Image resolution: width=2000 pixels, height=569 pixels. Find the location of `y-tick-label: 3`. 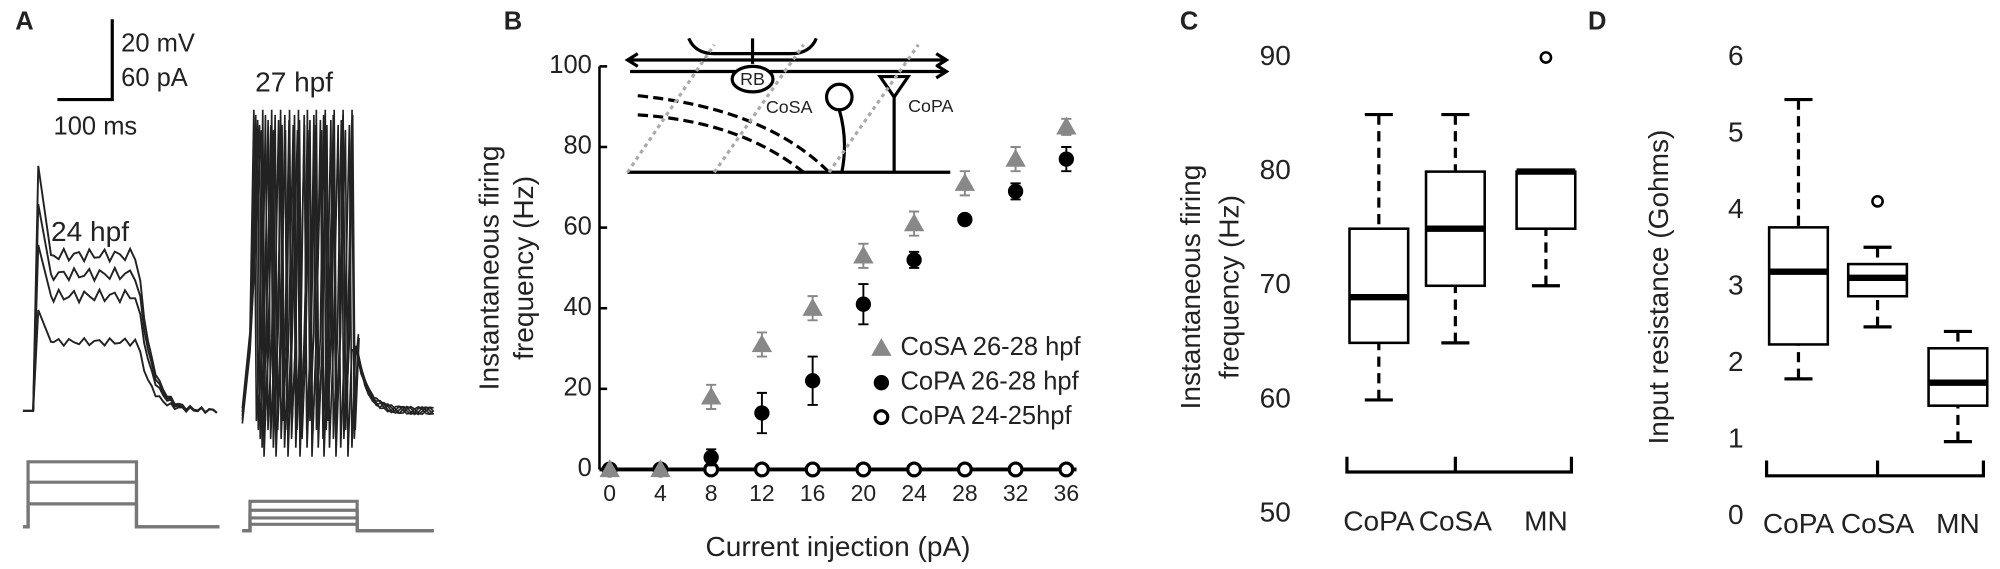

y-tick-label: 3 is located at coordinates (1736, 284).